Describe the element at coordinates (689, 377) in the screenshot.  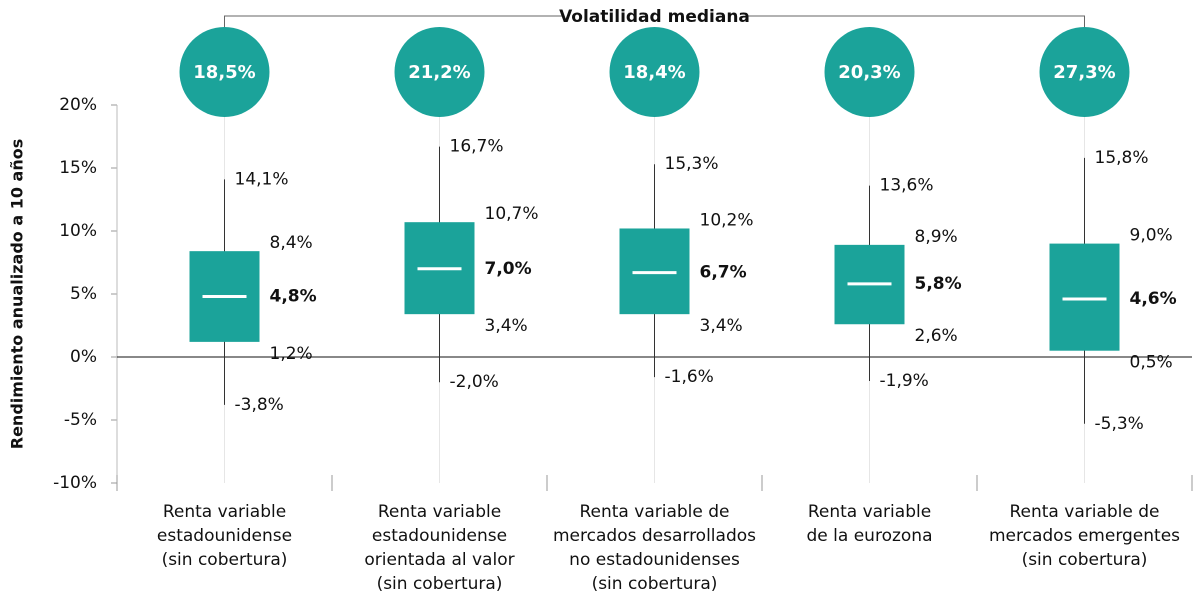
I see `value-label: -1,6%` at that location.